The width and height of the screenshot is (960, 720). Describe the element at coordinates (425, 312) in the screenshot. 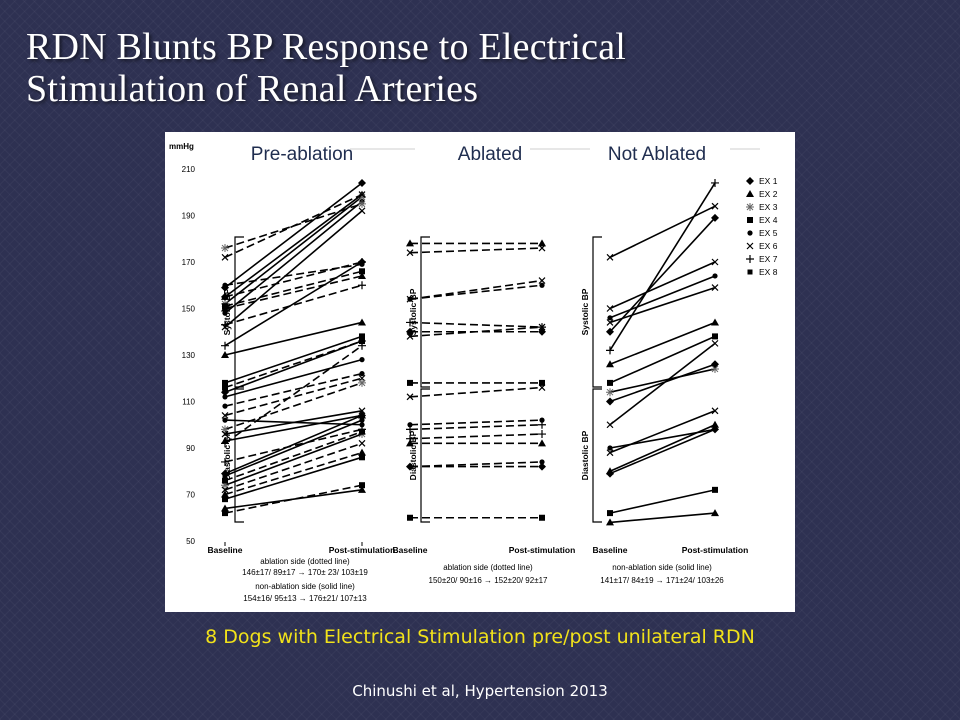

I see `systolic-bracket` at that location.